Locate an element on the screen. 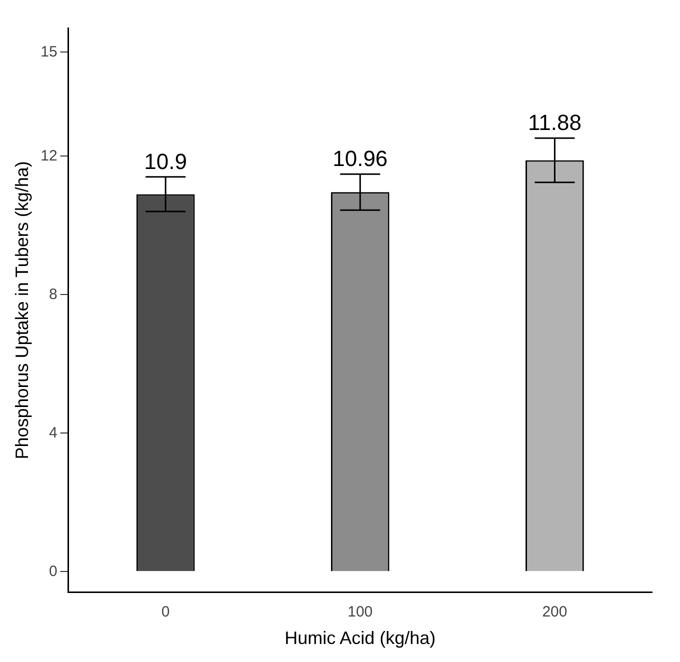  y-tick-label: 0 is located at coordinates (53, 571).